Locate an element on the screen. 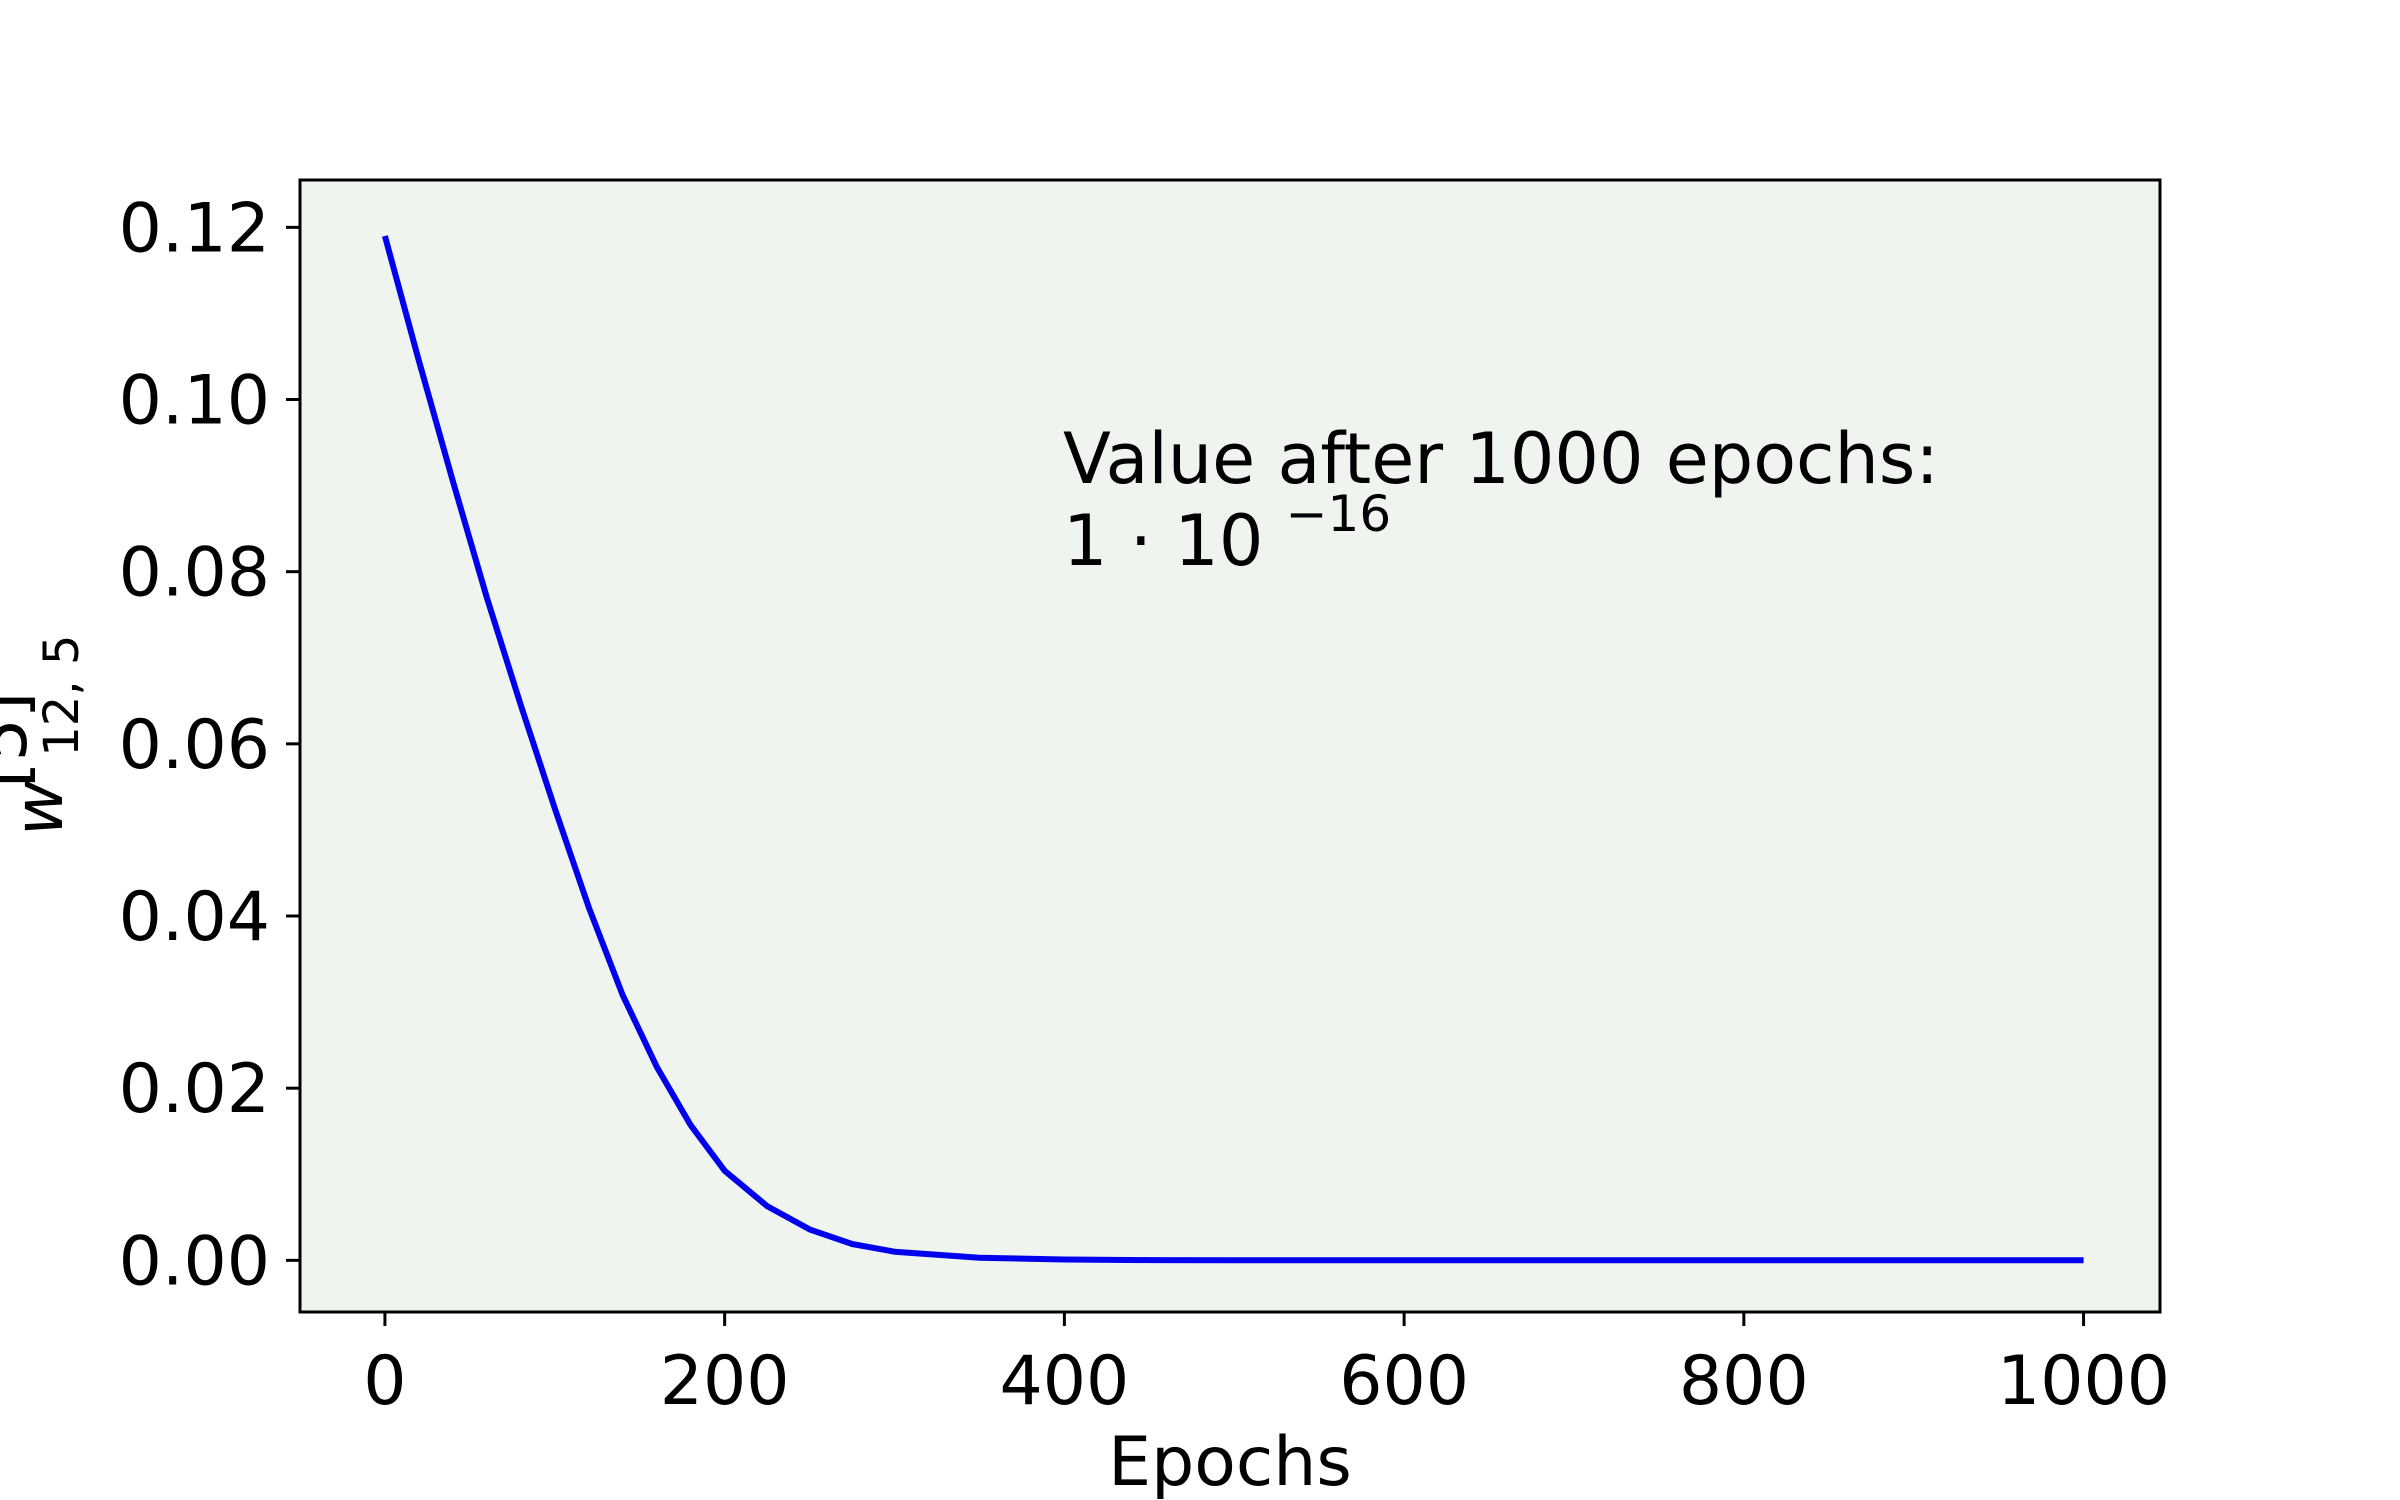 Image resolution: width=2400 pixels, height=1500 pixels. y-tick-label: 0.00 is located at coordinates (194, 1261).